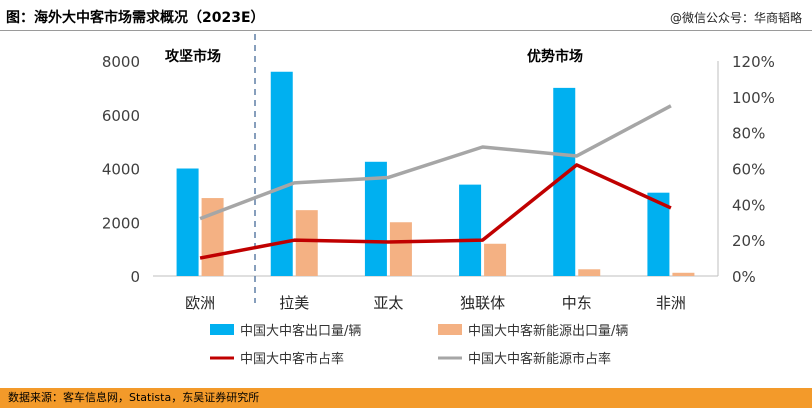 The image size is (812, 408). I want to click on title-divider, so click(406, 30).